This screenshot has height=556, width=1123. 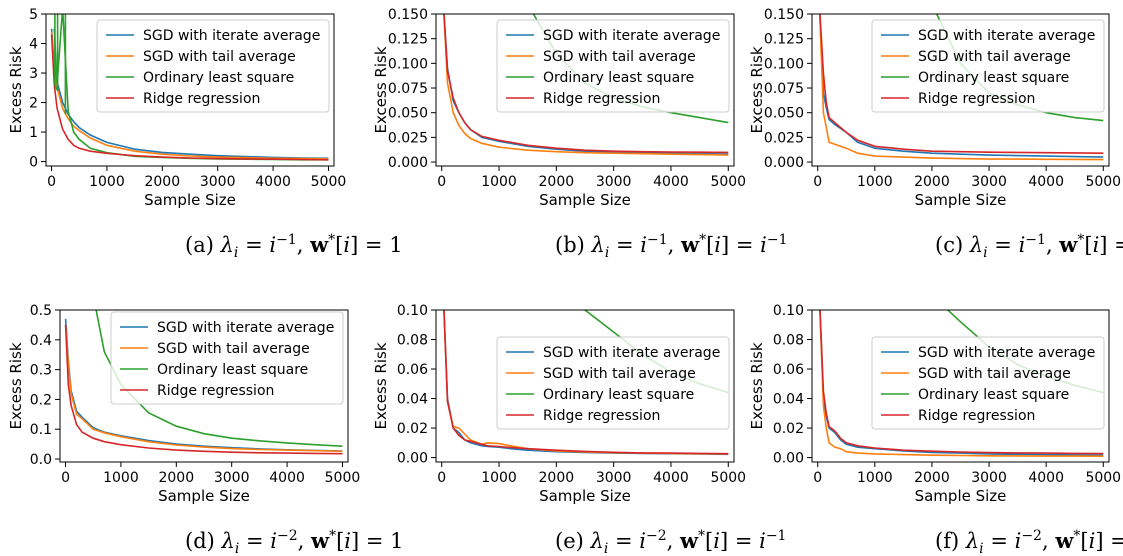 What do you see at coordinates (499, 182) in the screenshot?
I see `x-tick-label: 1000` at bounding box center [499, 182].